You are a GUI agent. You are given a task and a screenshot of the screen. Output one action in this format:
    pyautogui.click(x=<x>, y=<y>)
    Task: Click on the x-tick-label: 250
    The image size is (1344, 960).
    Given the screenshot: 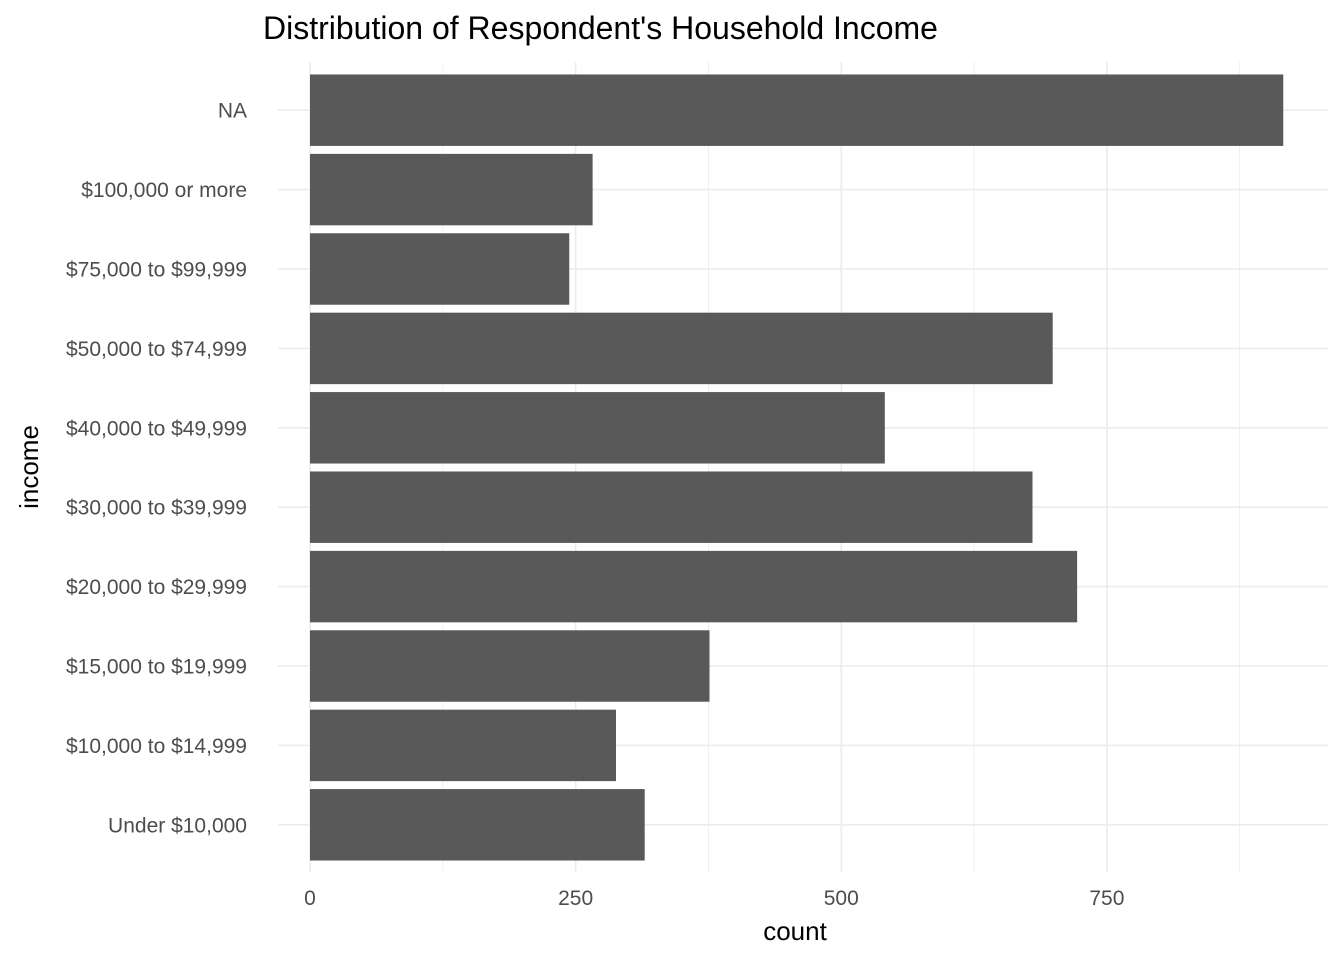 What is the action you would take?
    pyautogui.click(x=575, y=898)
    